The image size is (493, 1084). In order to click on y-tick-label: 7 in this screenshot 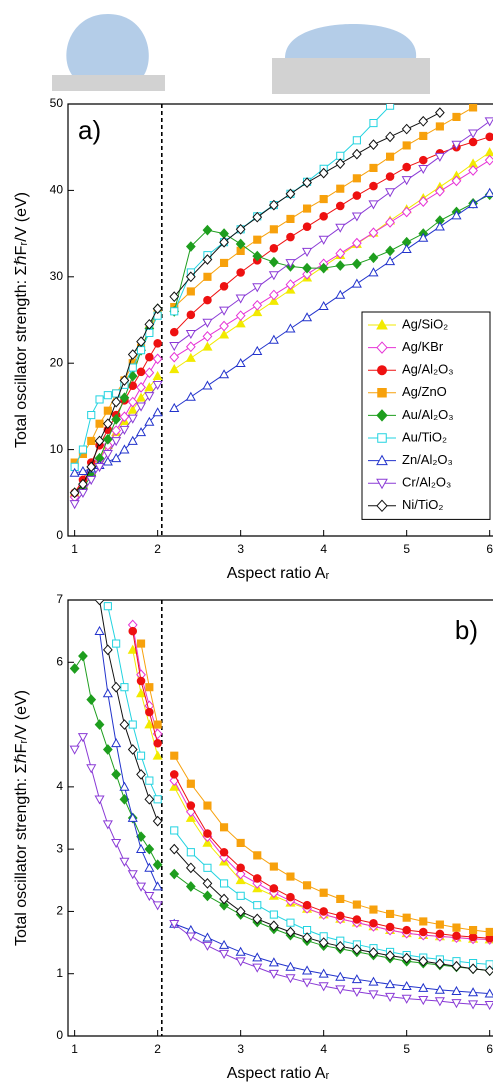, I will do `click(59, 599)`.